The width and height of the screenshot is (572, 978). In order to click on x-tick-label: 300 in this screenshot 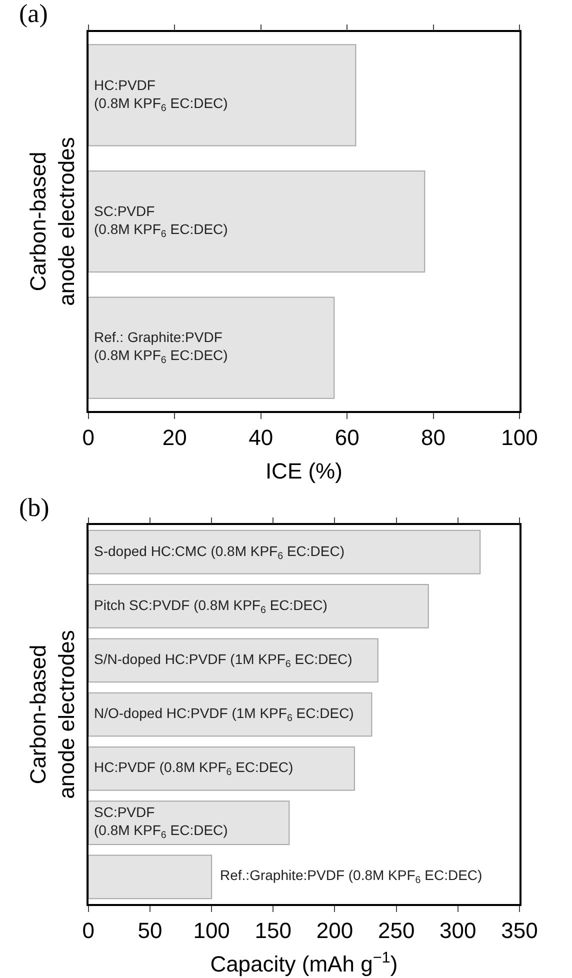, I will do `click(458, 931)`.